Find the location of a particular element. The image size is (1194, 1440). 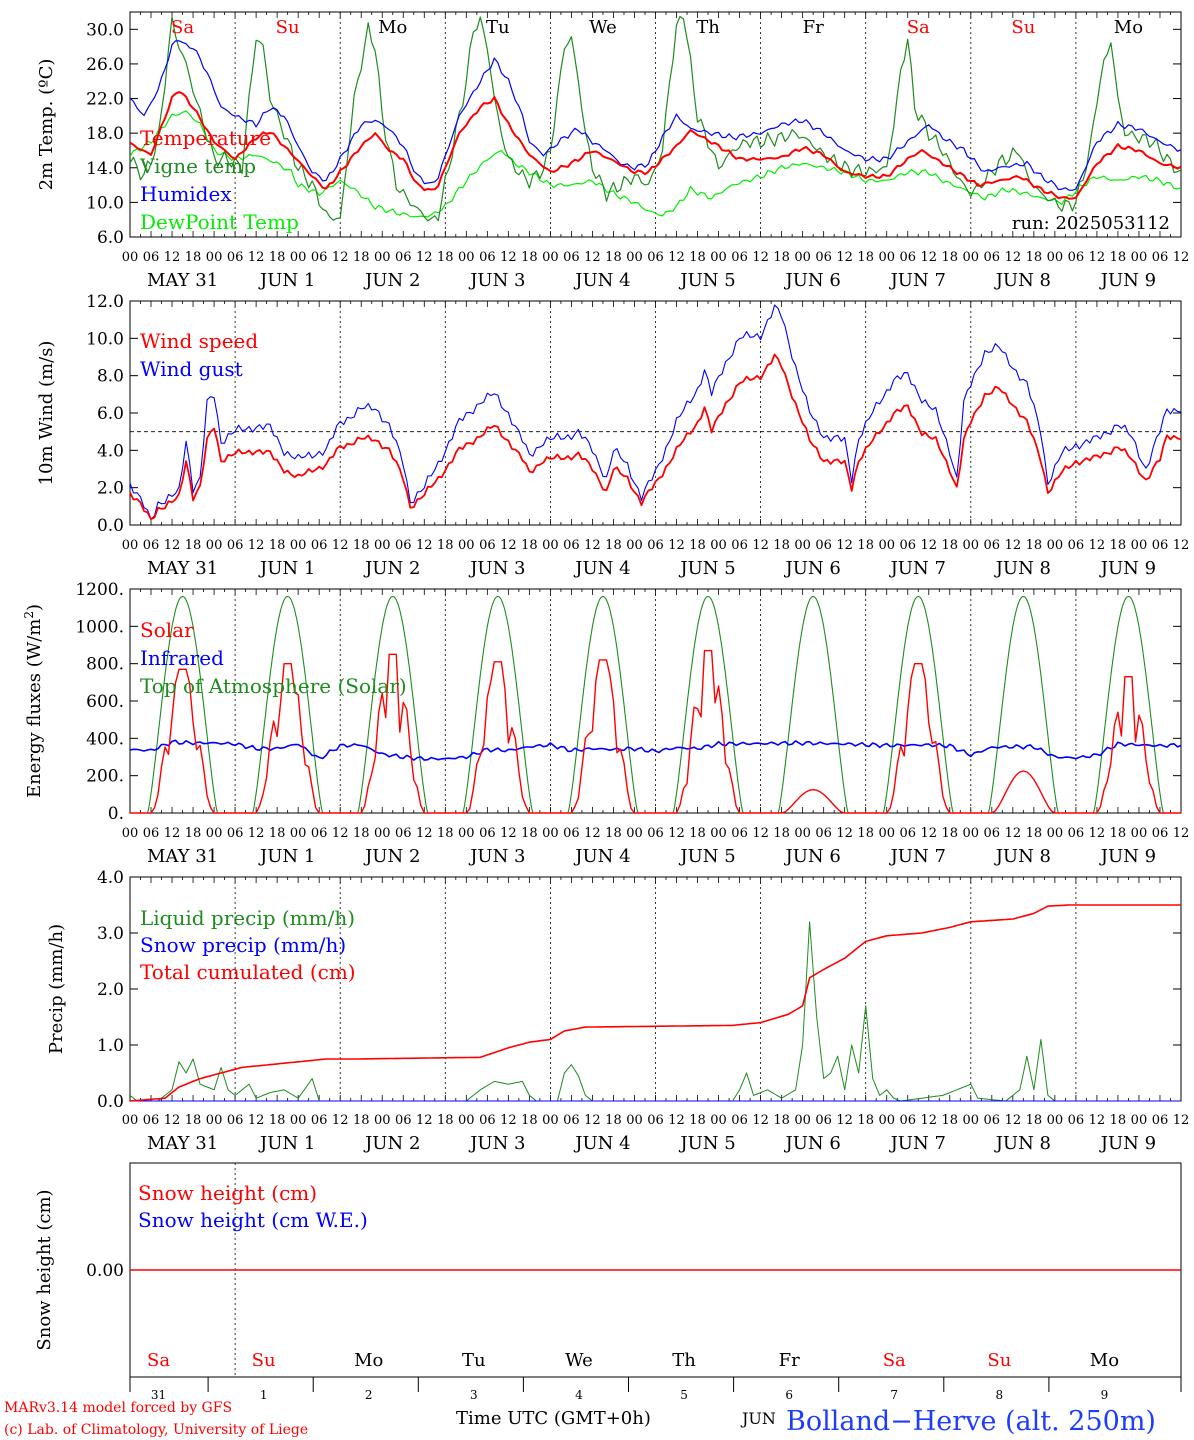

legend-entry: Wind speed is located at coordinates (199, 341).